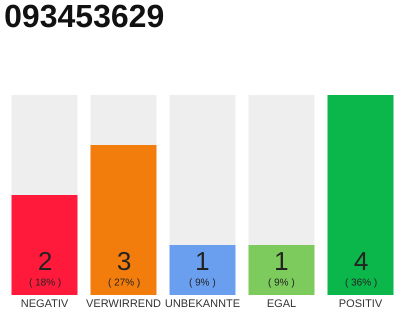 The image size is (410, 320). I want to click on x-tick-label: NEGATIV, so click(44, 304).